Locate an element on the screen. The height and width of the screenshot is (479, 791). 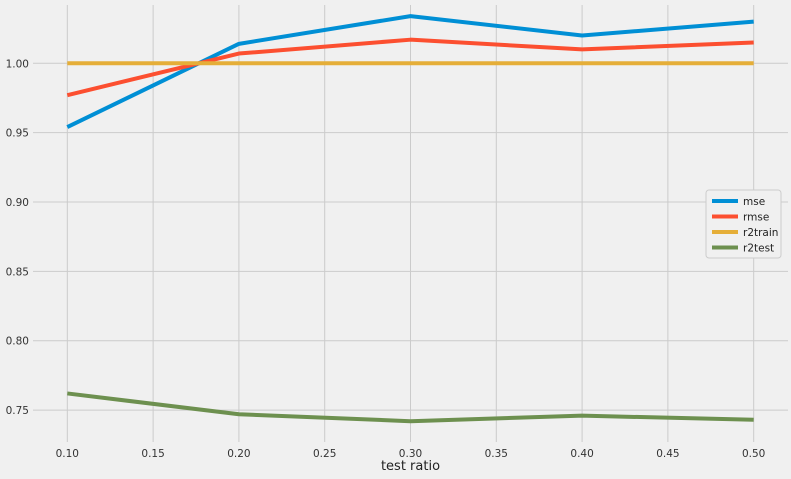
x-tick-label: 0.40 is located at coordinates (581, 454).